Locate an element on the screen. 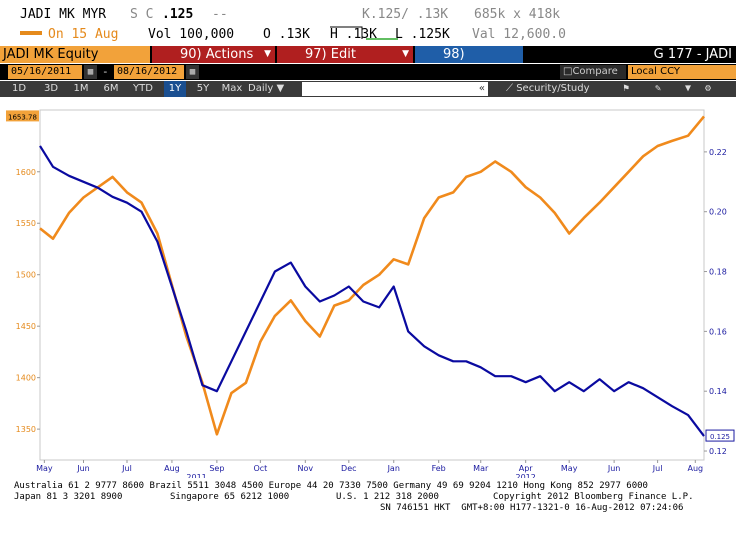 The height and width of the screenshot is (552, 736). currency-selector: Local CCY is located at coordinates (682, 72).